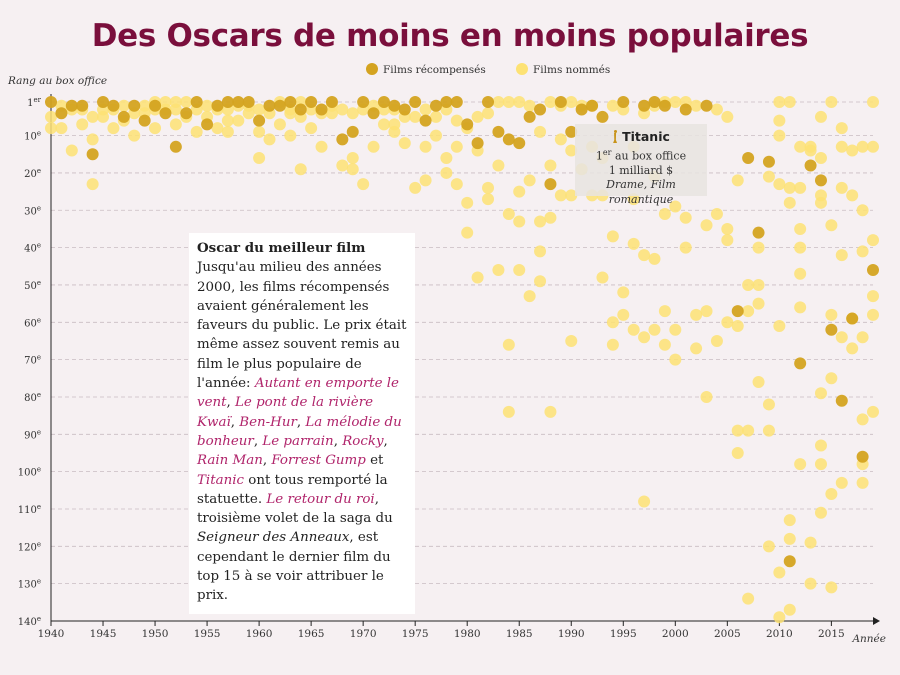  Describe the element at coordinates (450, 36) in the screenshot. I see `chart-title: Des Oscars de moins en moins populaires` at that location.